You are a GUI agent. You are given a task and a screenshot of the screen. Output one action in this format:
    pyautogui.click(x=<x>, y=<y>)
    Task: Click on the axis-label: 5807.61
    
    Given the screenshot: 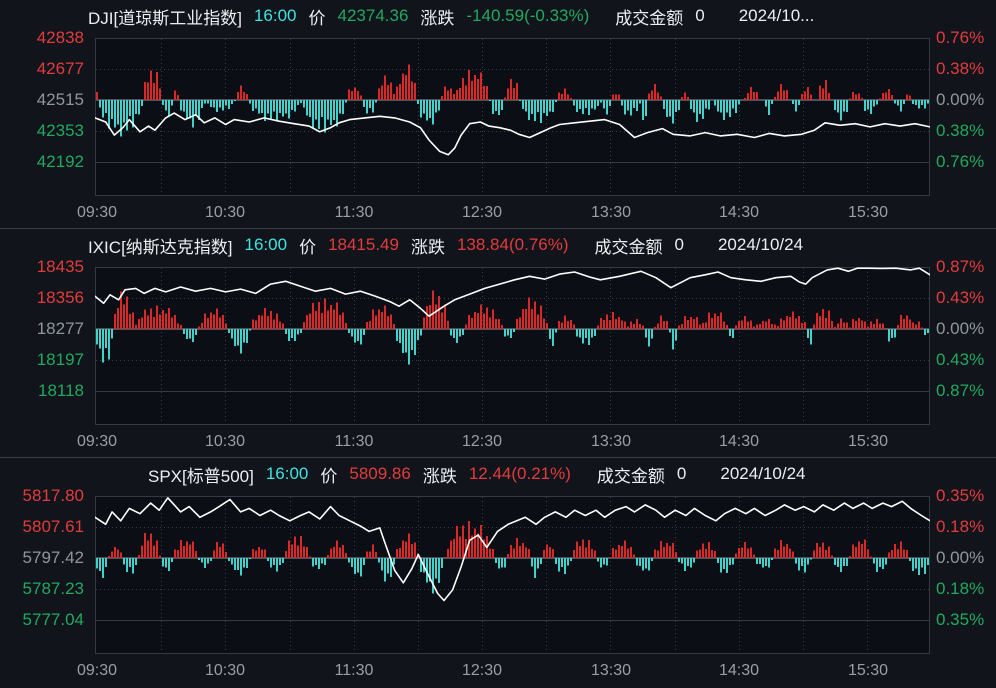 What is the action you would take?
    pyautogui.click(x=53, y=526)
    